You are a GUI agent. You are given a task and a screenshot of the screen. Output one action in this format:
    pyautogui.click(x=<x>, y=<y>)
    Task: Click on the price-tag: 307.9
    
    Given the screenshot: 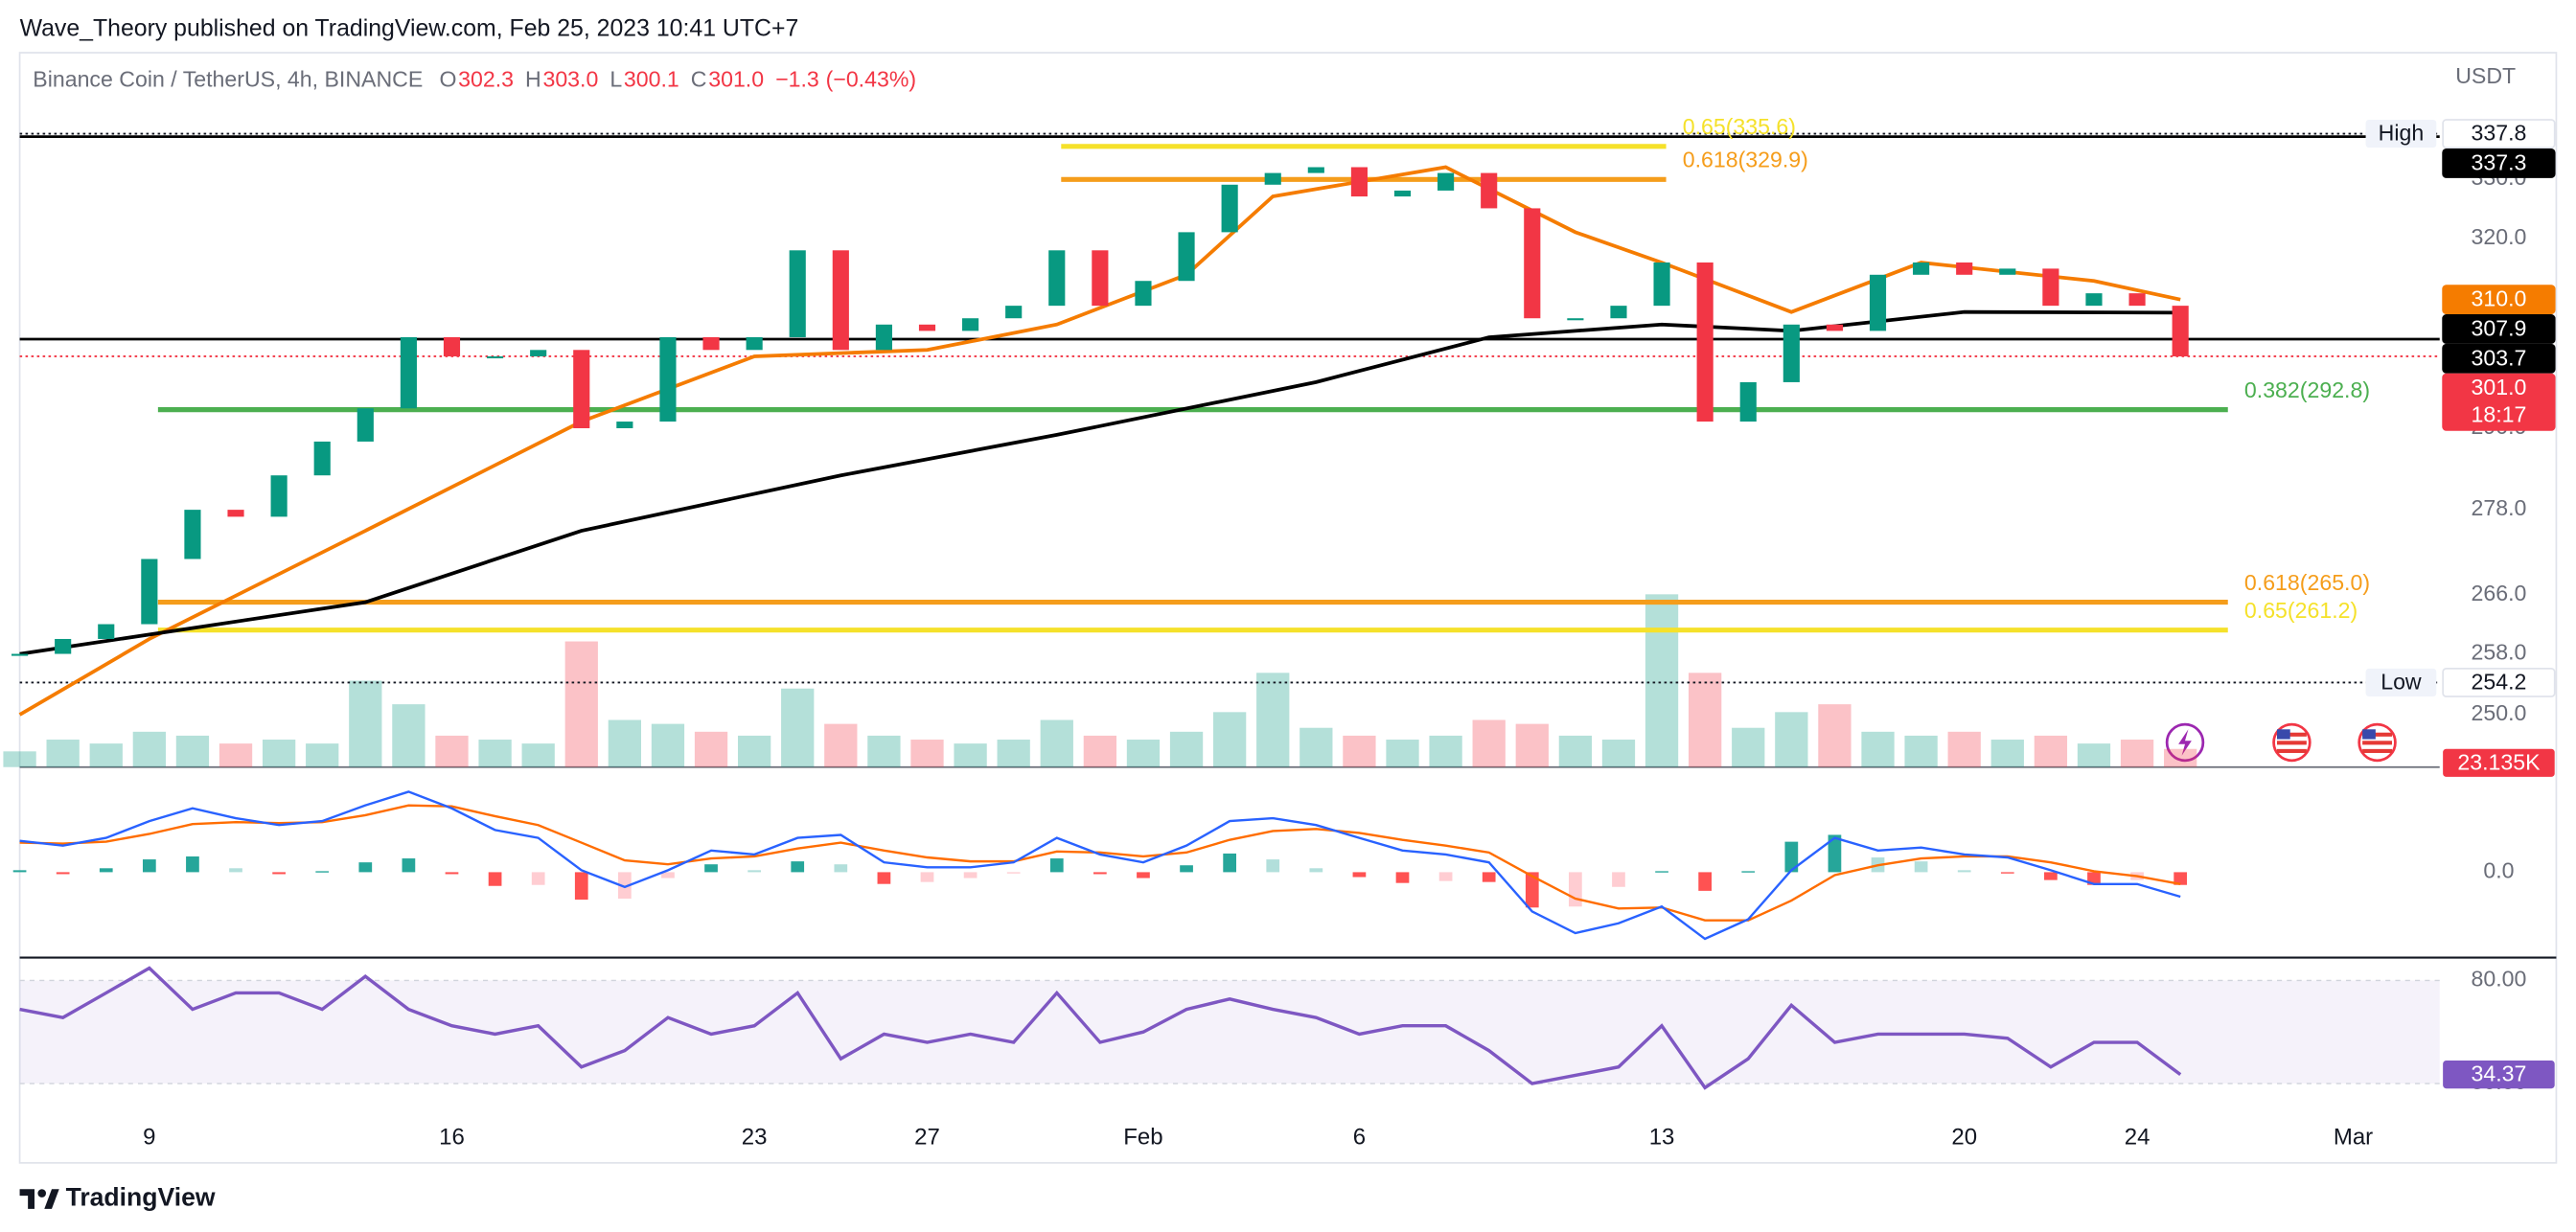 What is the action you would take?
    pyautogui.click(x=2499, y=329)
    